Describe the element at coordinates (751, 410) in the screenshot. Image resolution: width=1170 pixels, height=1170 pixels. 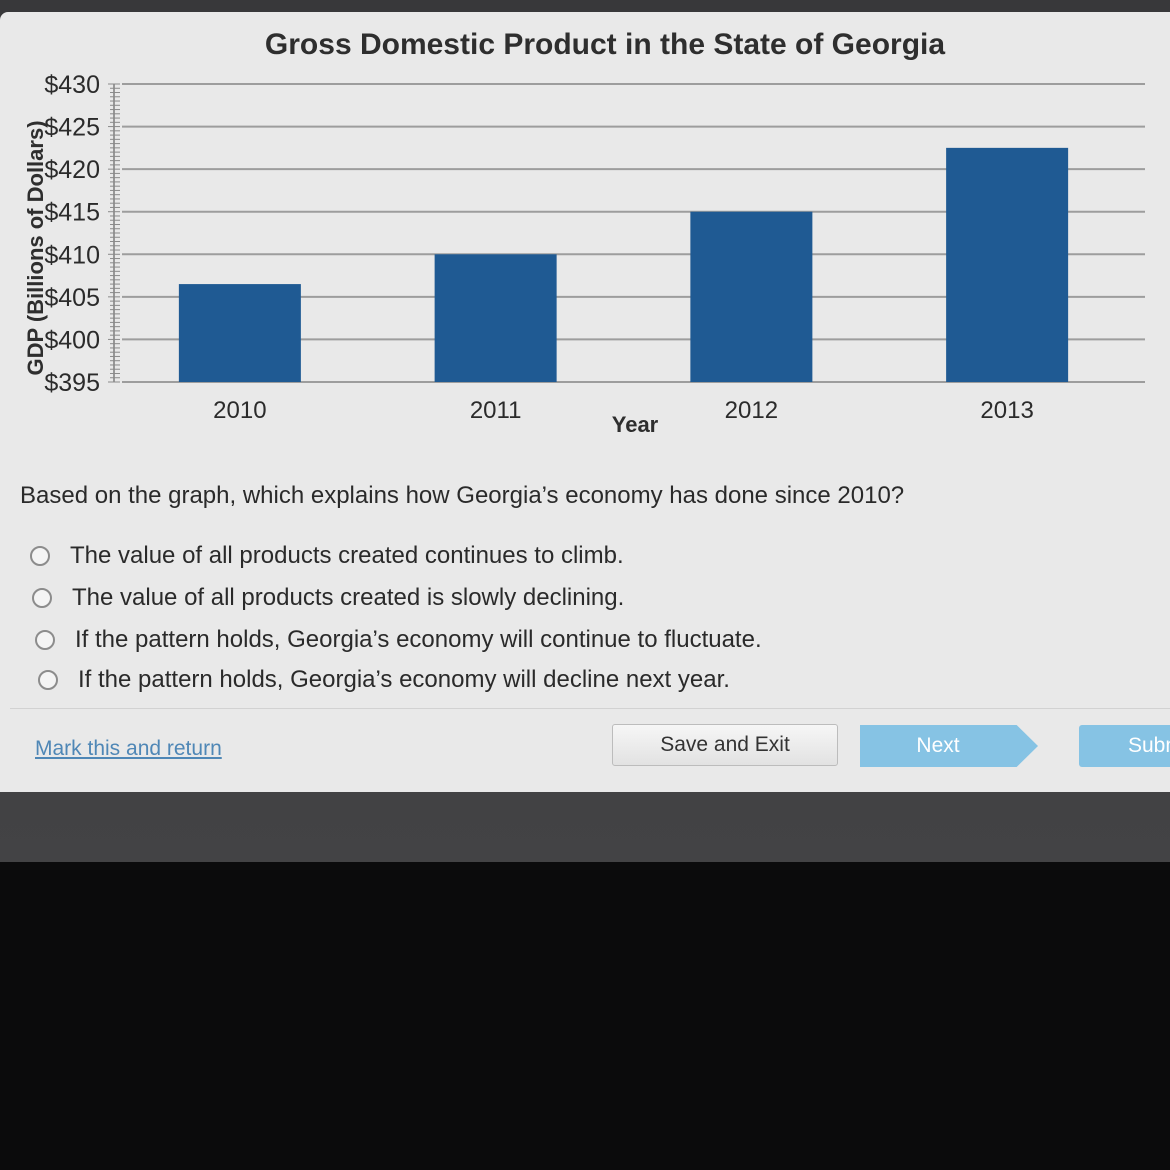
I see `x-tick-label: 2012` at that location.